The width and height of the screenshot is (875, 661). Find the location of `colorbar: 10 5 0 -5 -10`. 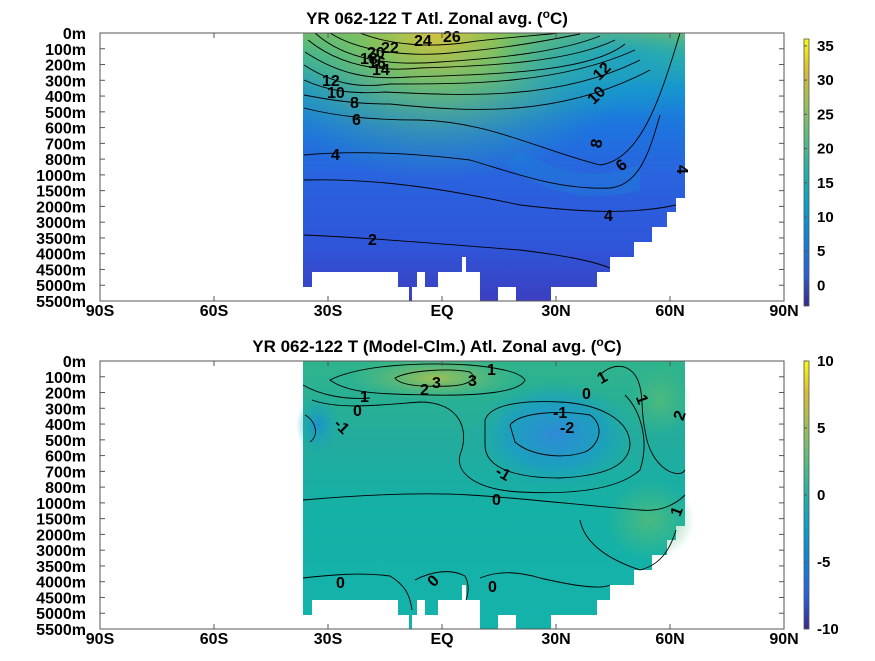

colorbar: 10 5 0 -5 -10 is located at coordinates (821, 495).